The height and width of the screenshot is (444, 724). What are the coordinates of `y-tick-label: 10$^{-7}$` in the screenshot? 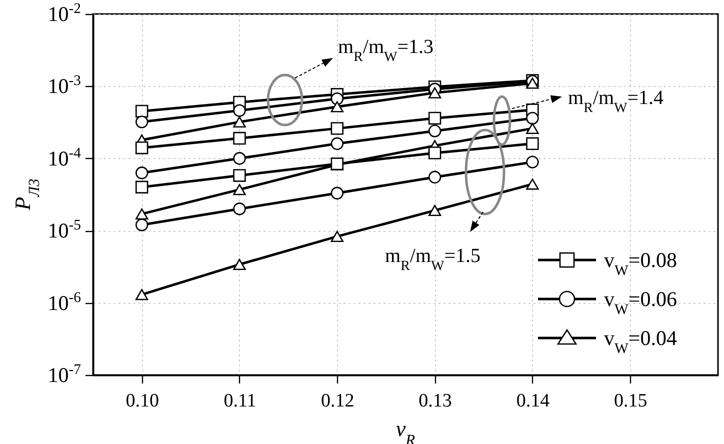 It's located at (64, 374).